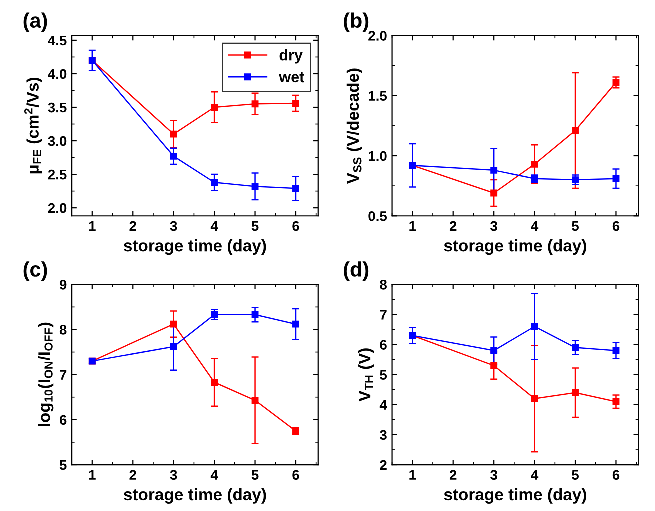 This screenshot has width=655, height=511. I want to click on y-tick-label: 2, so click(383, 465).